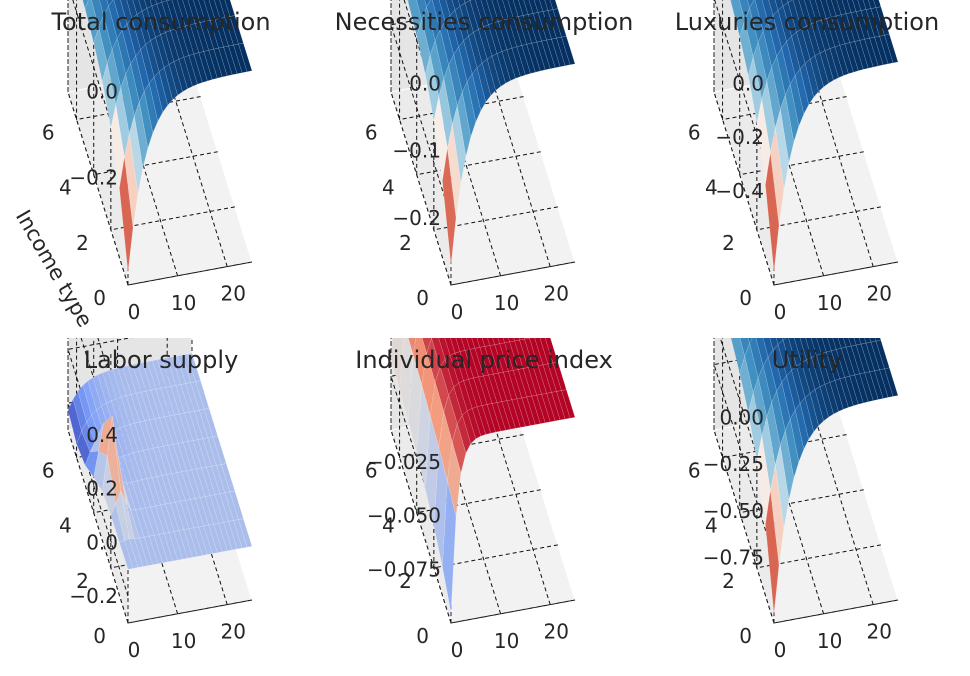  I want to click on subplot-title: Labor supply, so click(161, 360).